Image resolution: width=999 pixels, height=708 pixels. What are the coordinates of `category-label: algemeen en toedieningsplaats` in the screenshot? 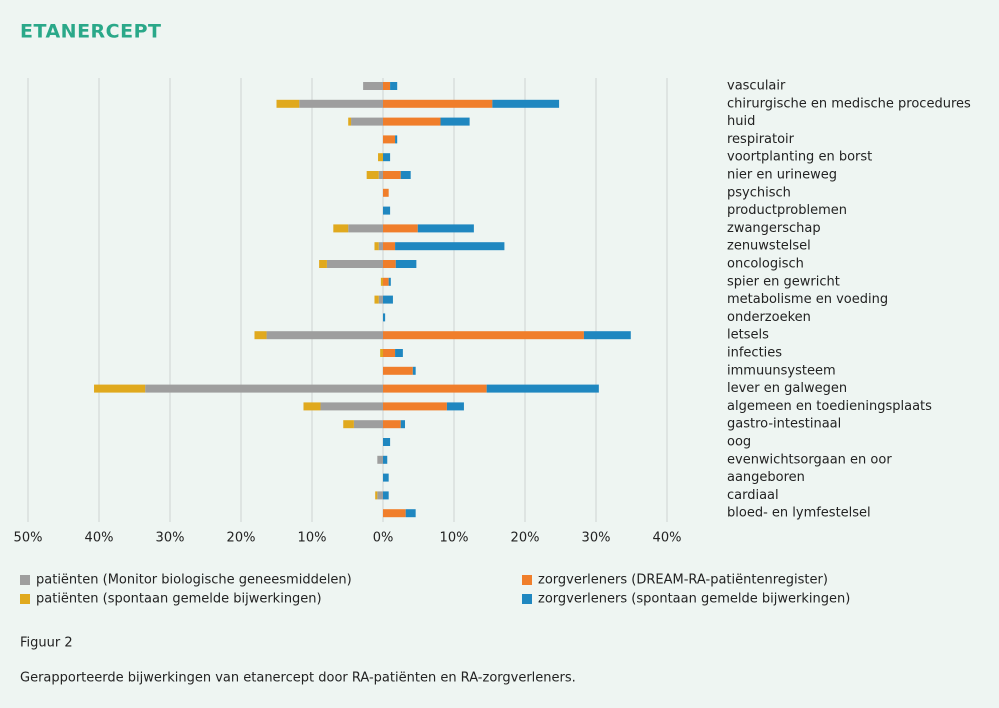 It's located at (829, 406).